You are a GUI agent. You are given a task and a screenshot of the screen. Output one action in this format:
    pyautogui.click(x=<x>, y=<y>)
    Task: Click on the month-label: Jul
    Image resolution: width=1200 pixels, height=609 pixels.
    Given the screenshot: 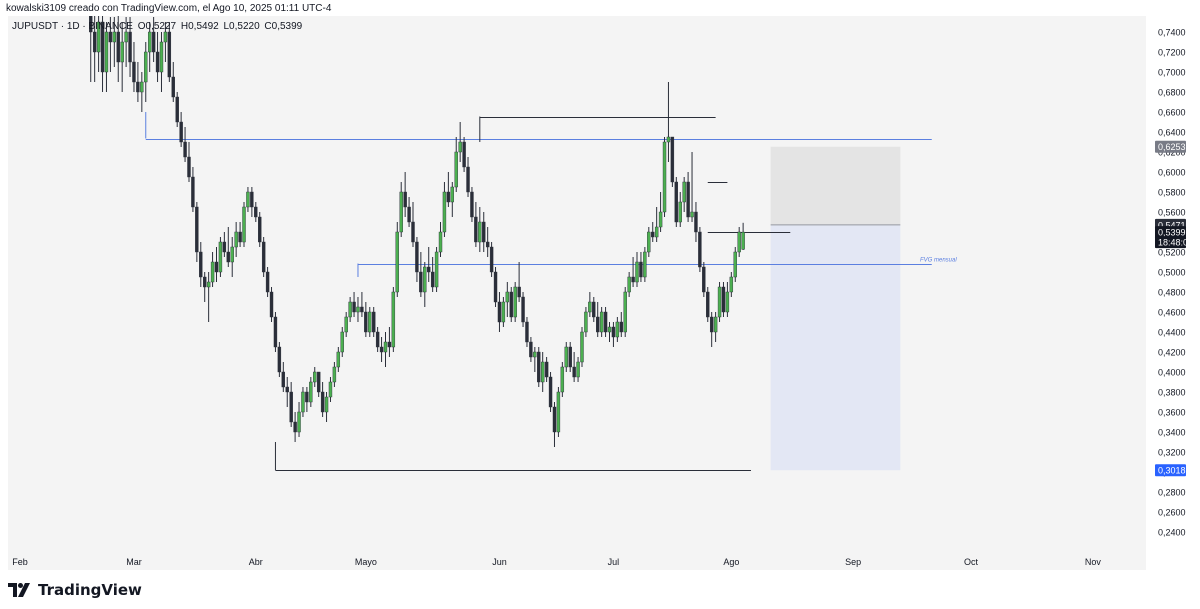 What is the action you would take?
    pyautogui.click(x=614, y=562)
    